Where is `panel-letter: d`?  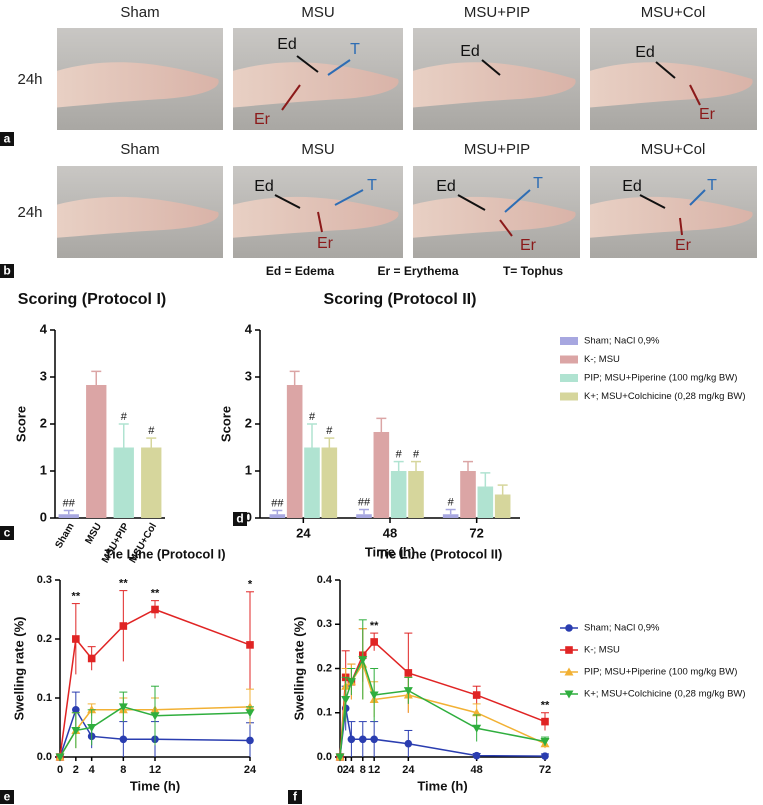
panel-letter: d is located at coordinates (239, 519).